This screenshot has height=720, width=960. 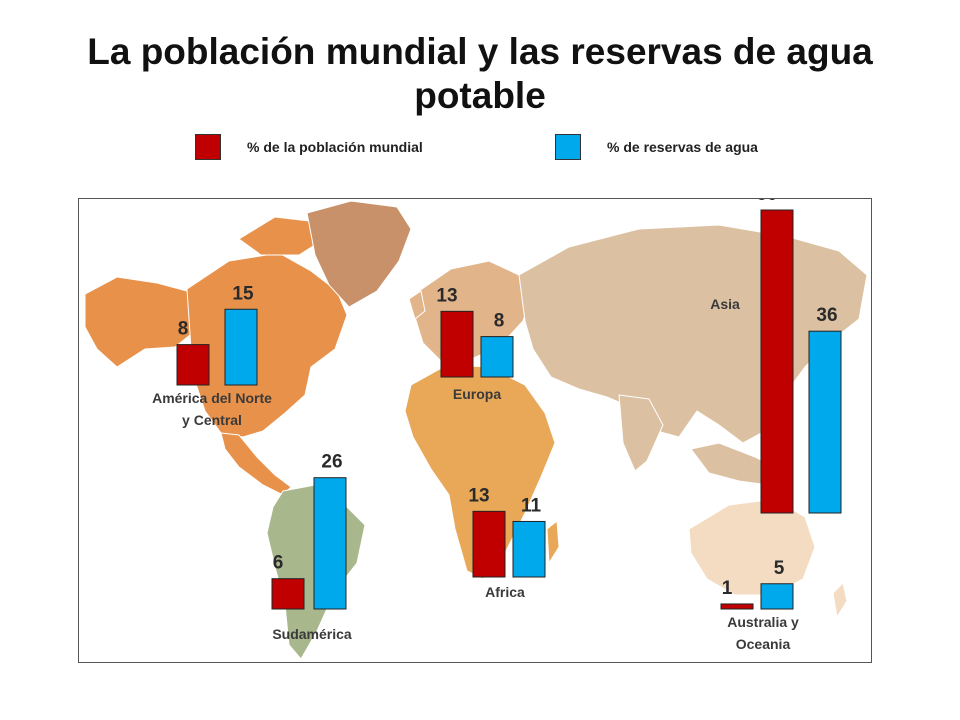 I want to click on bar-water-europa, so click(x=497, y=357).